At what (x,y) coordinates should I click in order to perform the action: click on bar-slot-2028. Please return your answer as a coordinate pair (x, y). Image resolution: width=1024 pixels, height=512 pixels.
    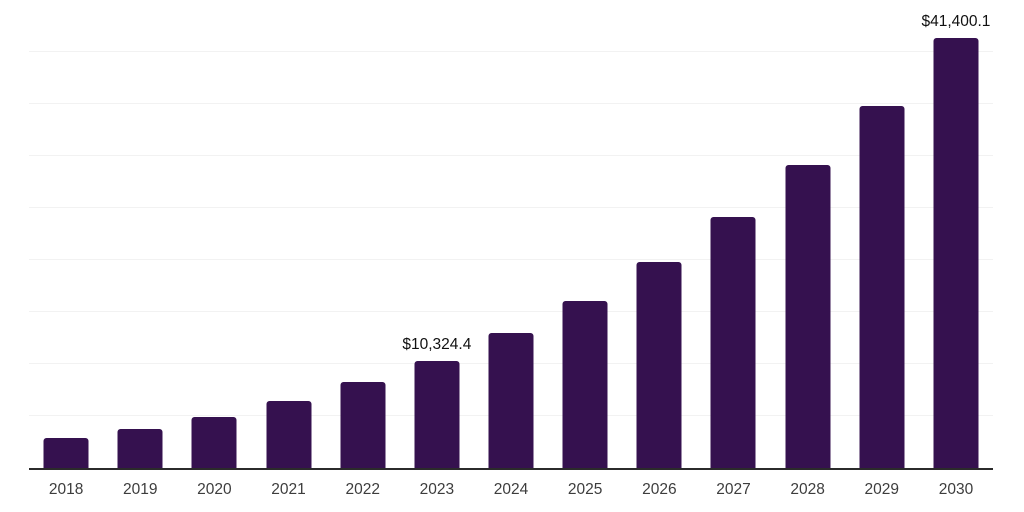
    Looking at the image, I should click on (808, 234).